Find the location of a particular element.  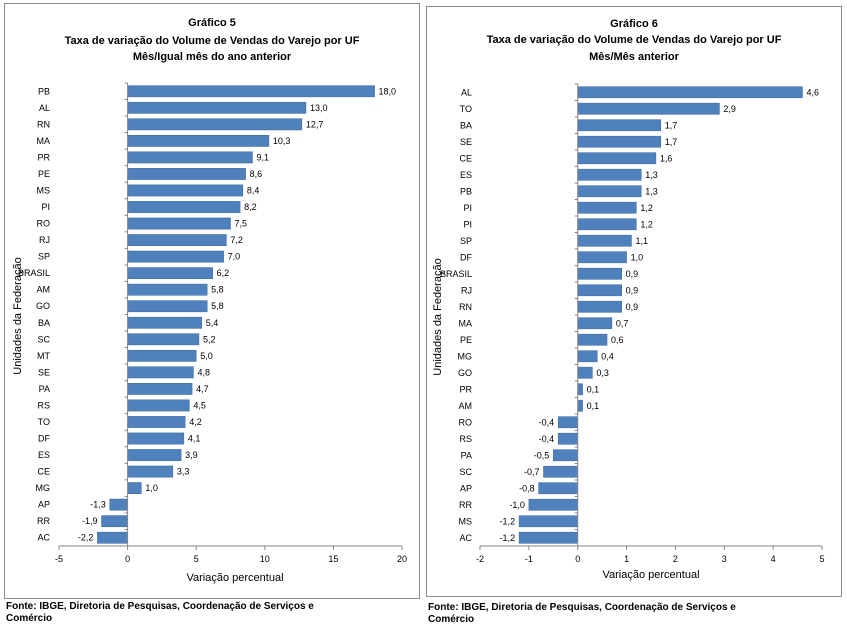

category-label: AL is located at coordinates (44, 108).